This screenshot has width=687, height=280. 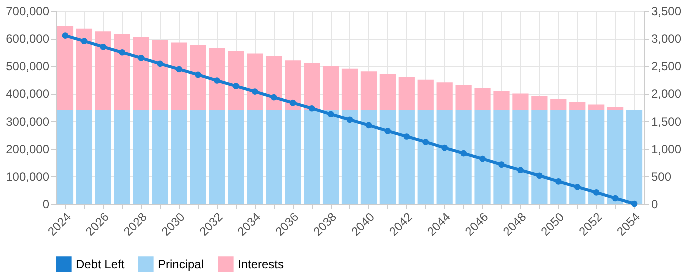 I want to click on y2-tick-label: 500, so click(x=662, y=177).